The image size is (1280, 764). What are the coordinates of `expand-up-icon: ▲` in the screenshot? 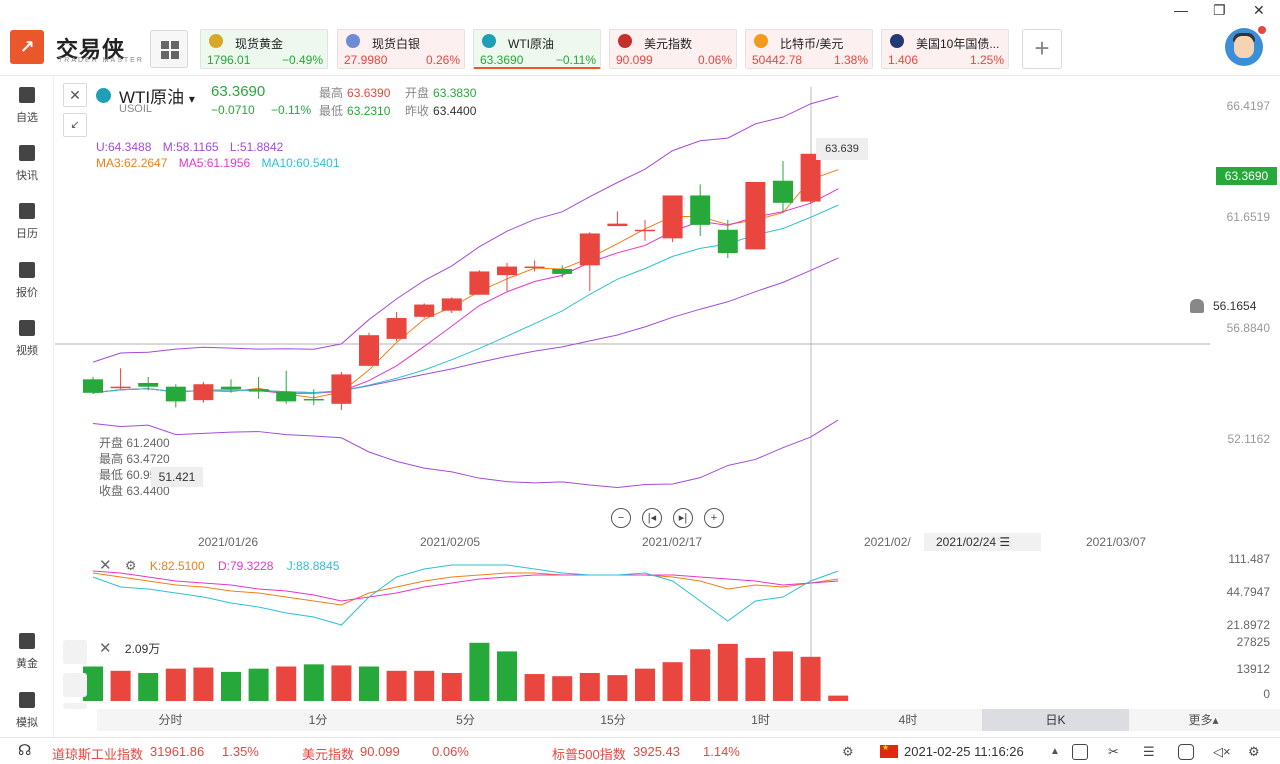 It's located at (1055, 751).